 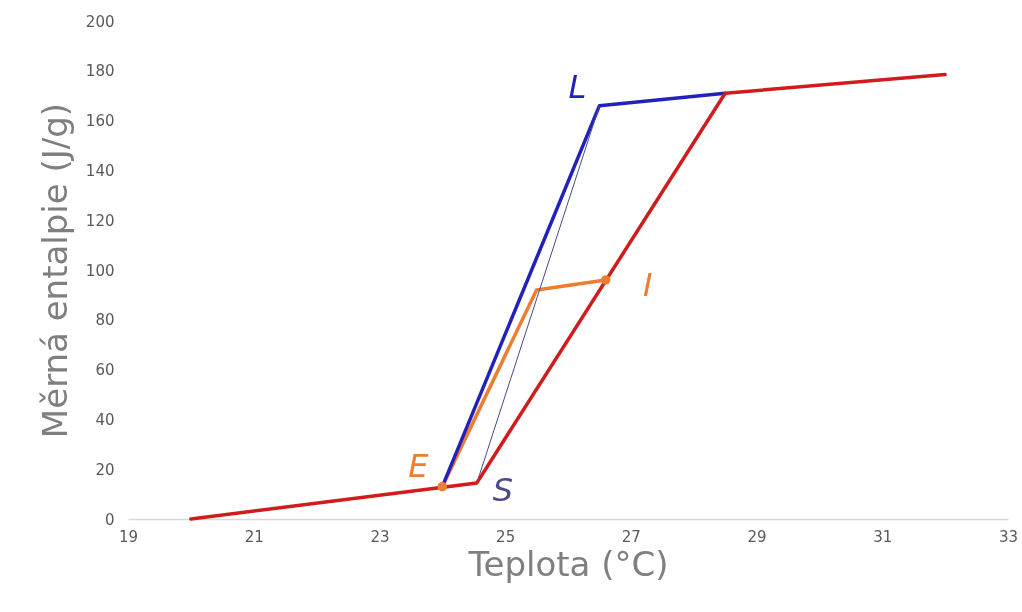 What do you see at coordinates (105, 469) in the screenshot?
I see `y-tick-label: 20` at bounding box center [105, 469].